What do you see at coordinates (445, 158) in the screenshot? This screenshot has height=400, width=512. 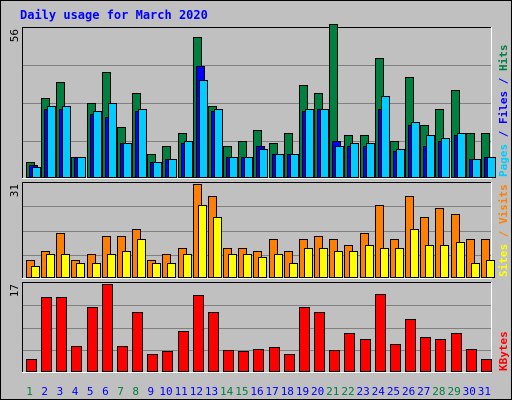 I see `bar-pages-day-28-outline` at bounding box center [445, 158].